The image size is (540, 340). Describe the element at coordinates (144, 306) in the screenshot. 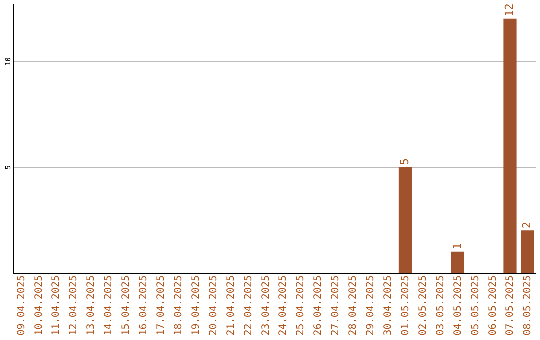

I see `x-tick-label: 16.04.2025` at that location.